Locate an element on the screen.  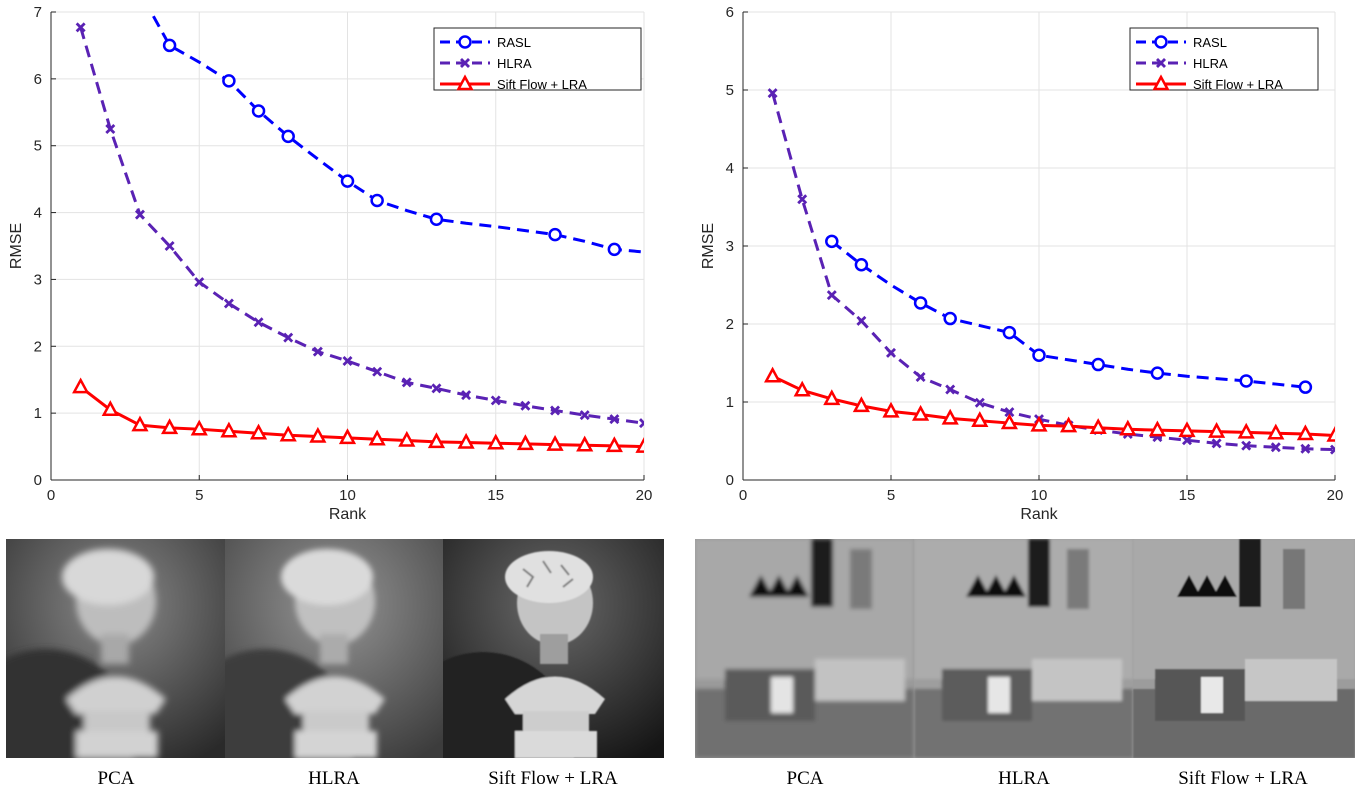
y-tick-label: 2 is located at coordinates (38, 346).